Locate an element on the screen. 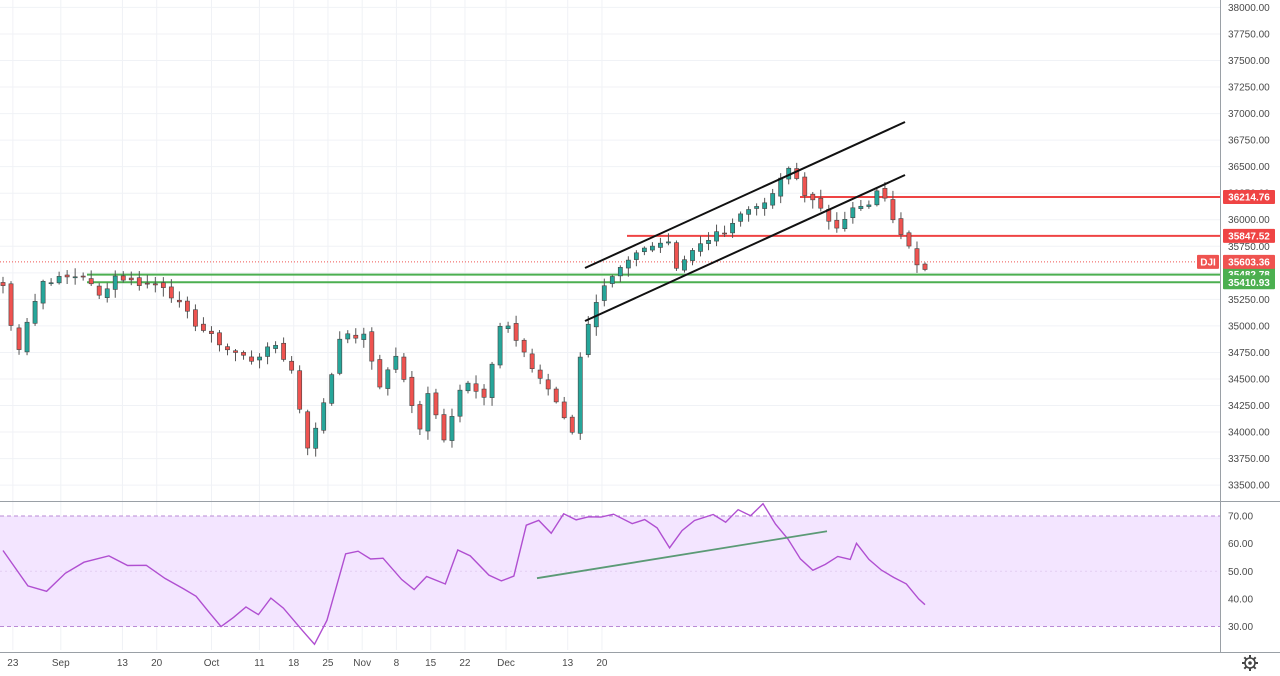 The width and height of the screenshot is (1280, 676). rsi-trendline is located at coordinates (682, 555).